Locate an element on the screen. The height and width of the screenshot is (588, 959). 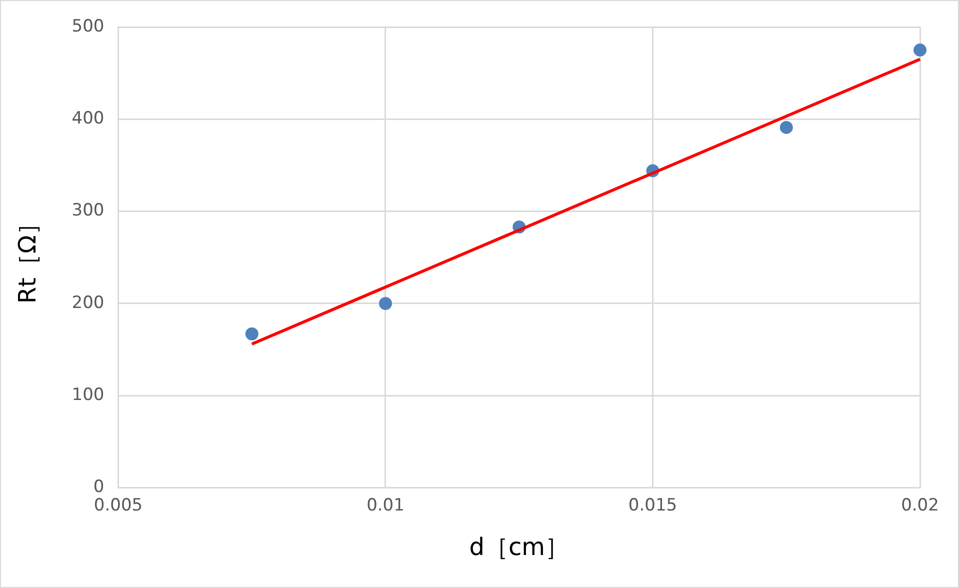
y-axis-title: Rt［Ω］ is located at coordinates (28, 257).